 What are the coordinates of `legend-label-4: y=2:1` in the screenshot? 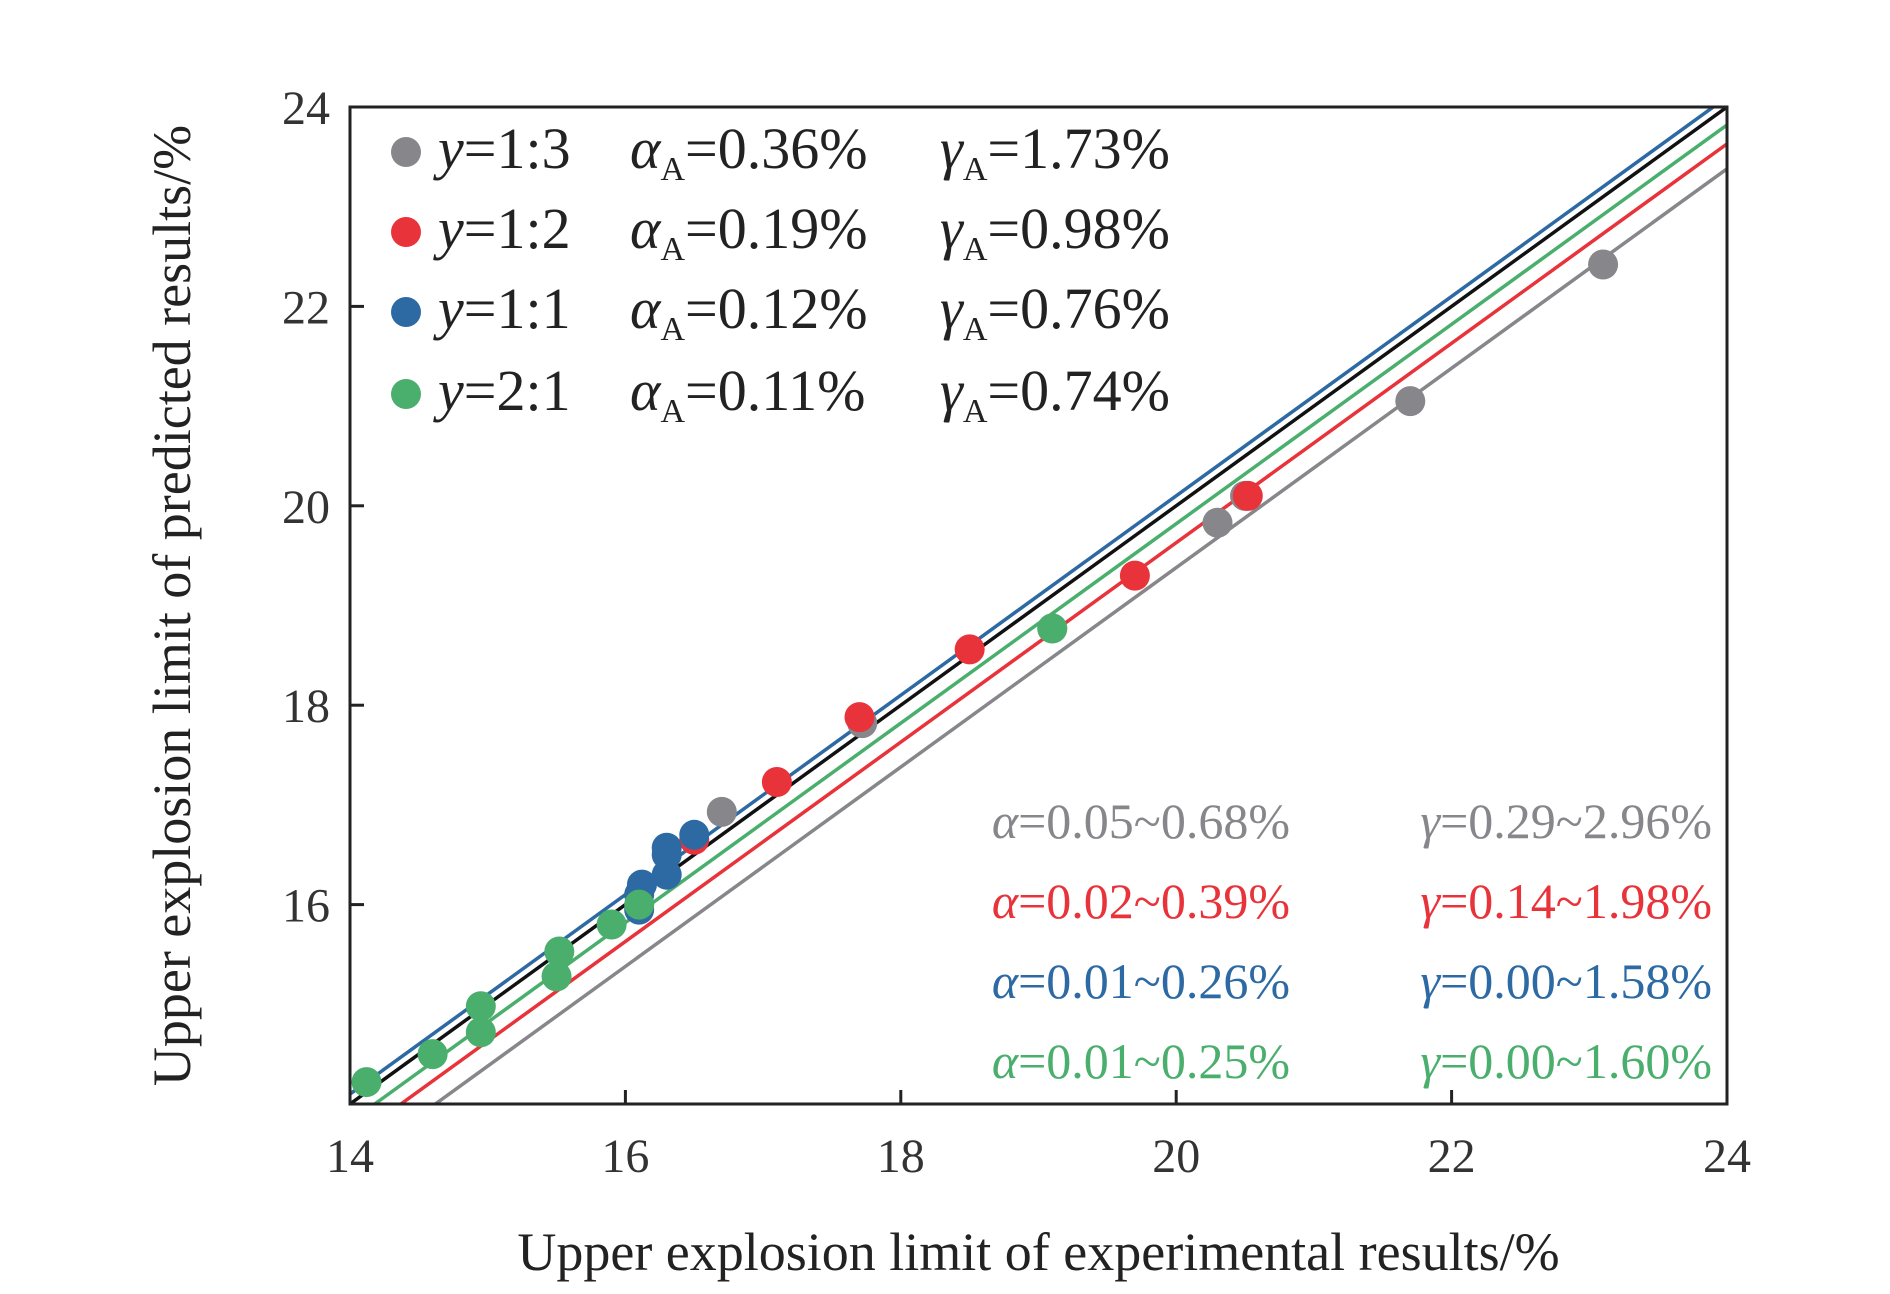 It's located at (502, 390).